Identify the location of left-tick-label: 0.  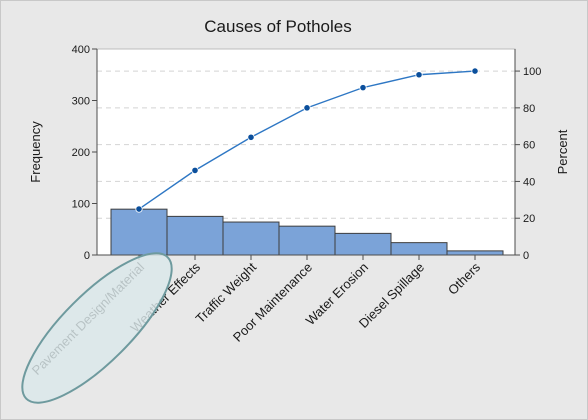
(87, 256).